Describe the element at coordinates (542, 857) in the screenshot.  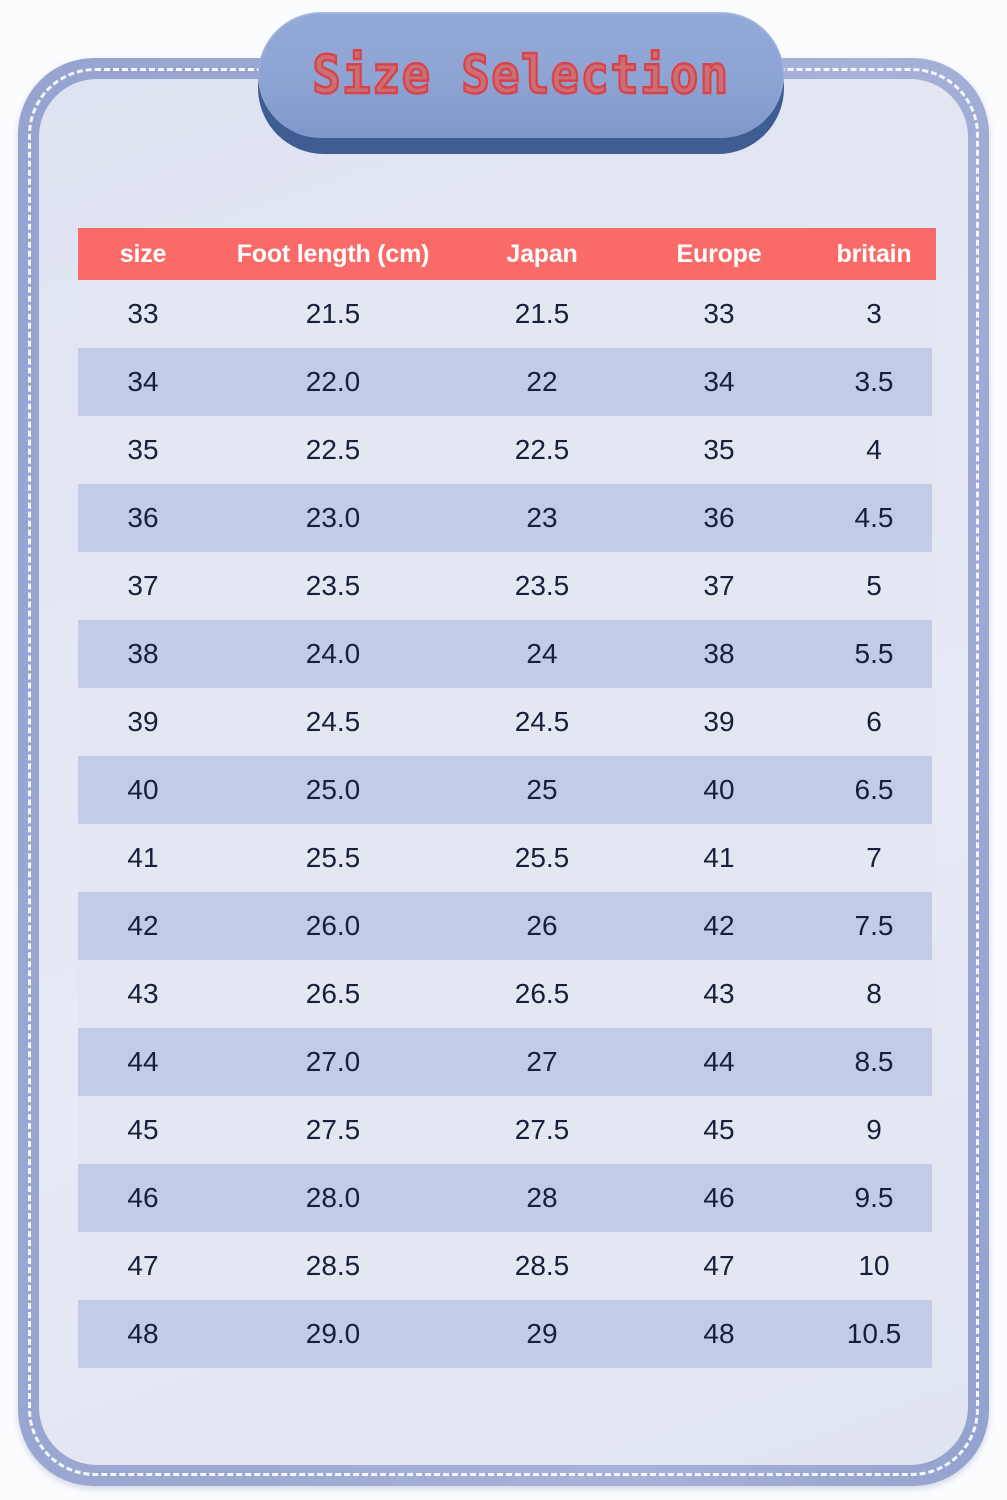
I see `cell-japan: 25.5` at that location.